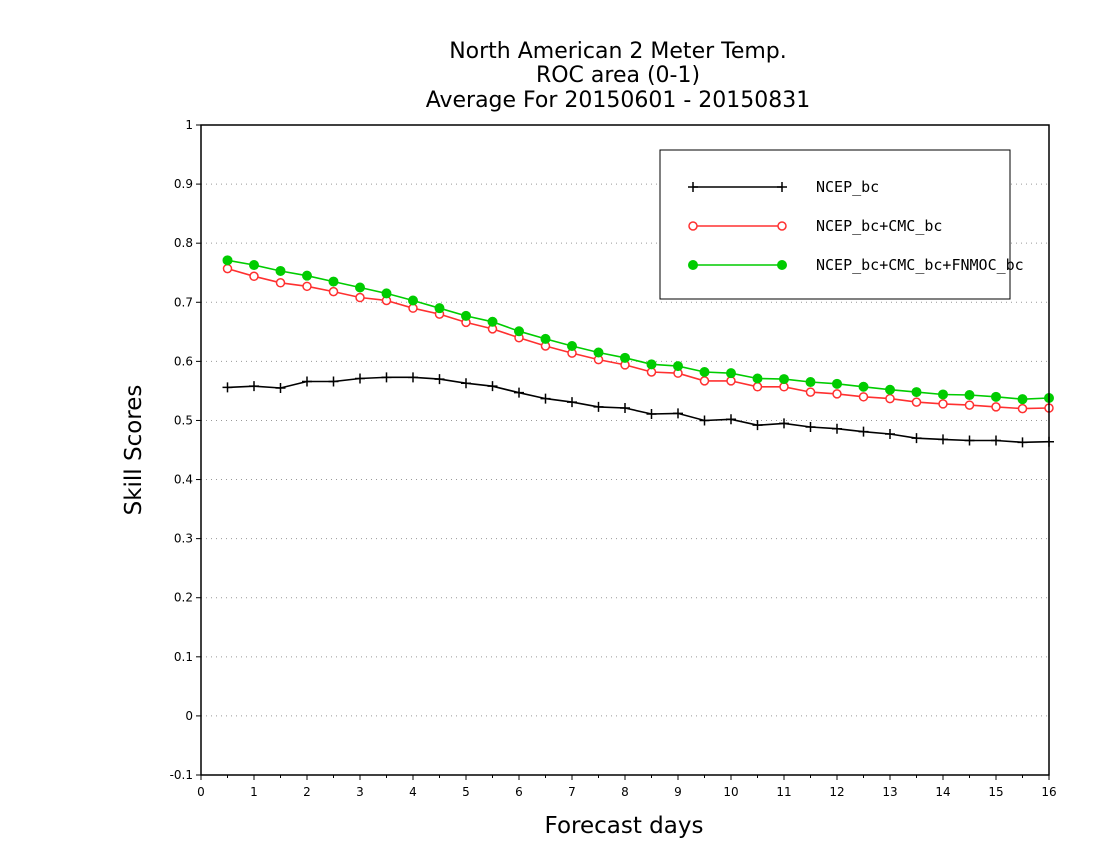  Describe the element at coordinates (625, 792) in the screenshot. I see `x-tick-label: 8` at that location.